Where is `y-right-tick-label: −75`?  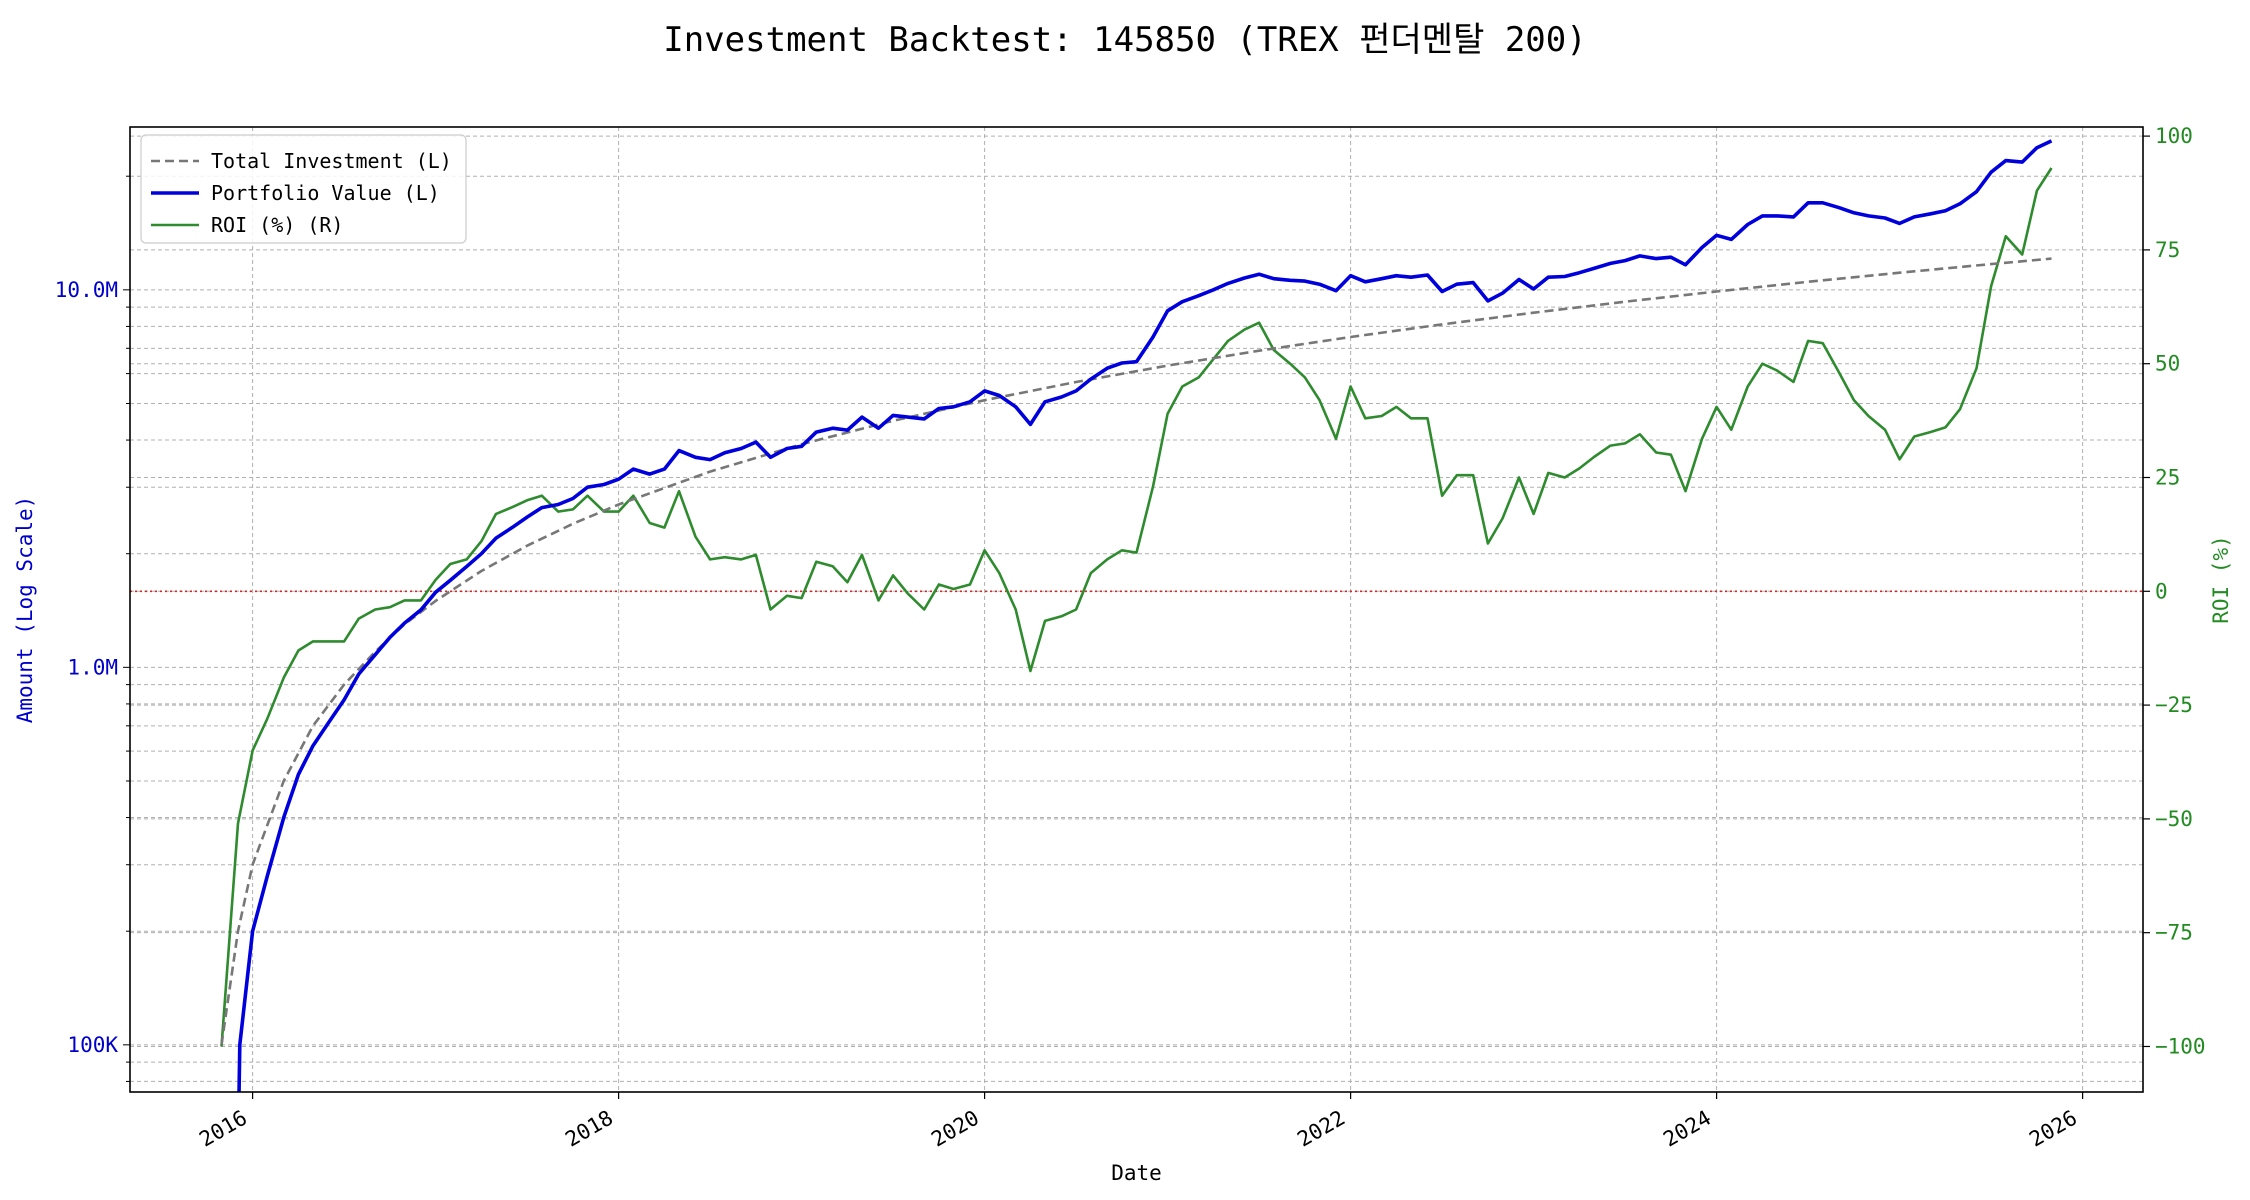
y-right-tick-label: −75 is located at coordinates (2174, 933).